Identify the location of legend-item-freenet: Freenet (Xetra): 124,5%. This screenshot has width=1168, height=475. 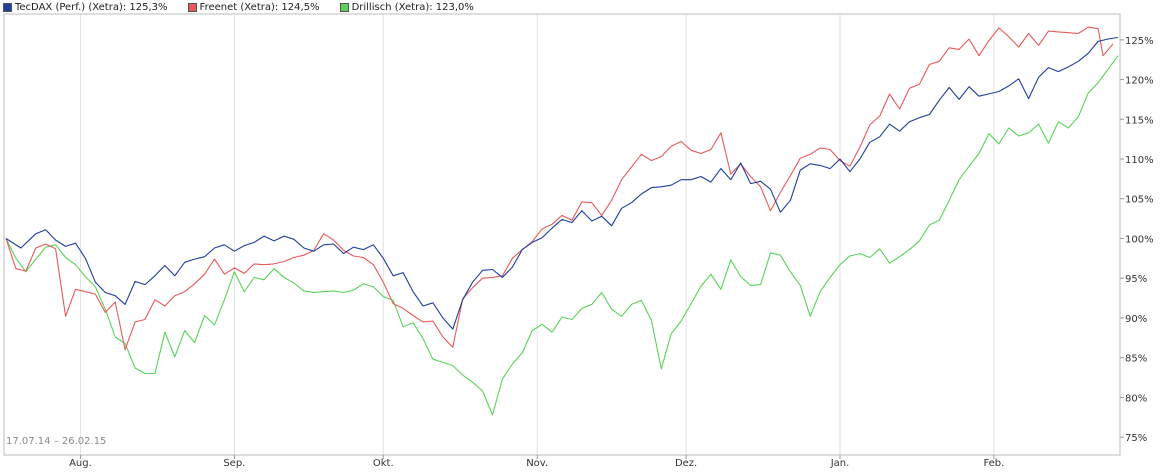
(253, 7).